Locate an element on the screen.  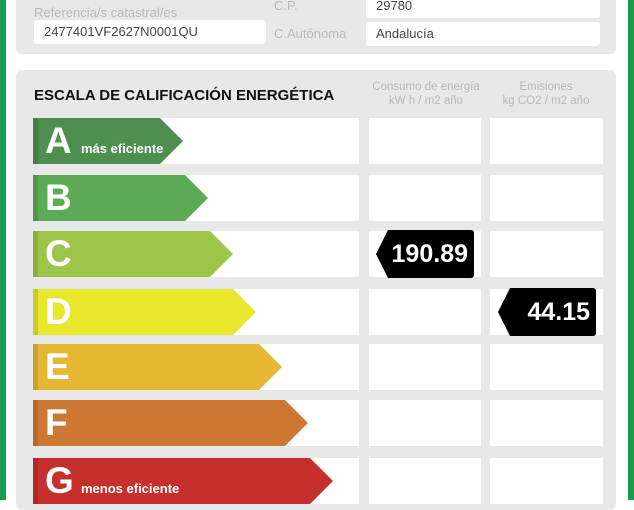
rating-arrow: D is located at coordinates (144, 312).